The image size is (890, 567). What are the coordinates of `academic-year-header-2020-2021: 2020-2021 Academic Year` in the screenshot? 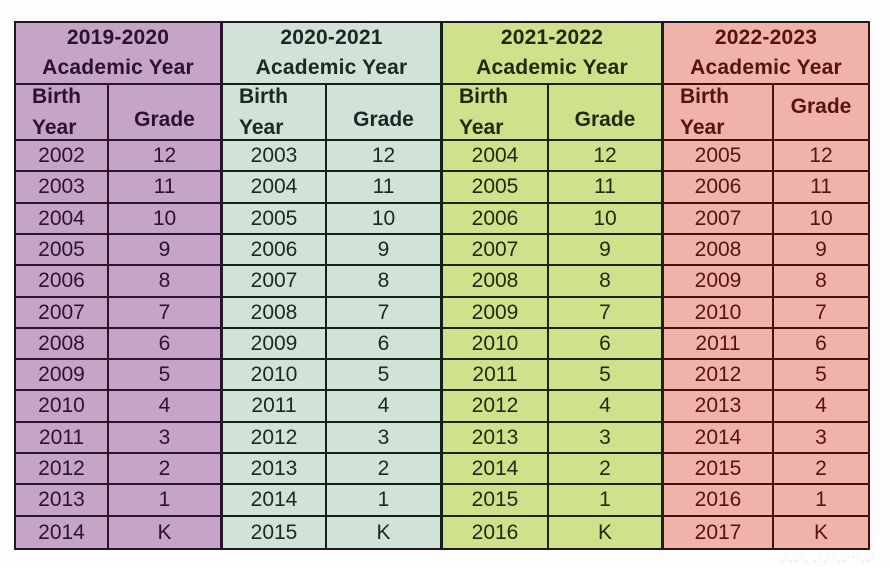 It's located at (333, 54).